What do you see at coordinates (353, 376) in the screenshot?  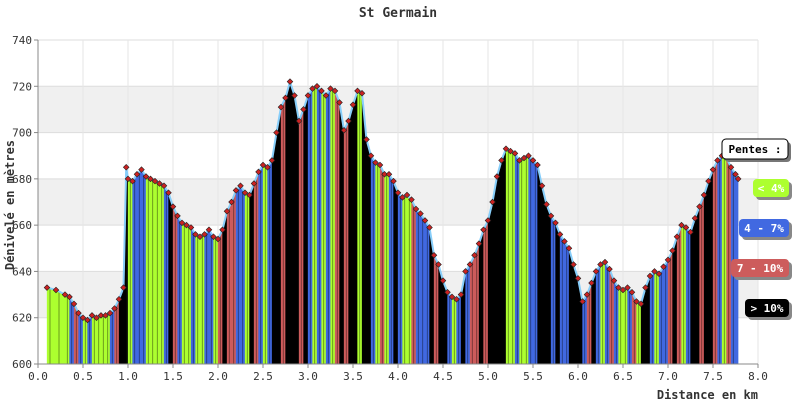 I see `x-tick-label: 3.5` at bounding box center [353, 376].